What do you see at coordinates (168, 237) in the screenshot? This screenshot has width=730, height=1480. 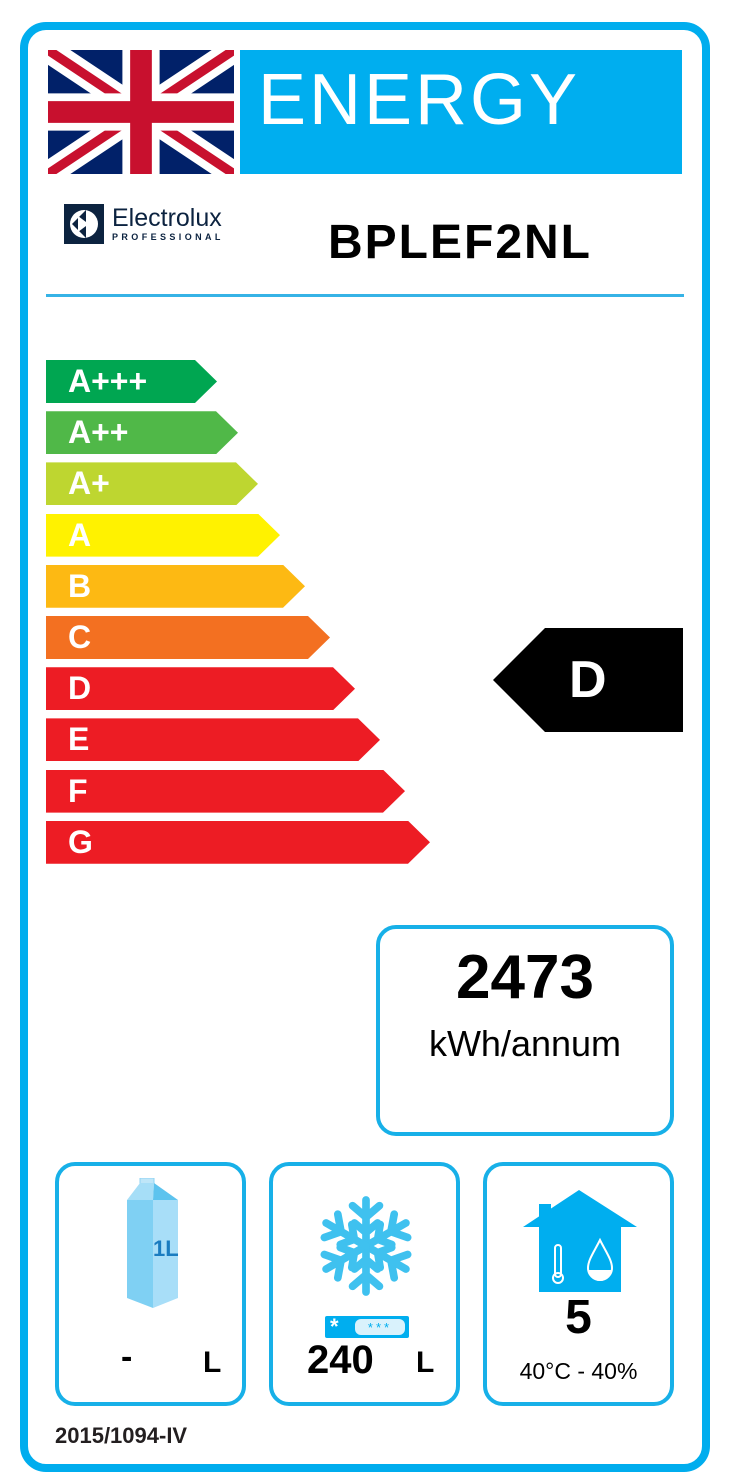 I see `brand-subline: PROFESSIONAL` at bounding box center [168, 237].